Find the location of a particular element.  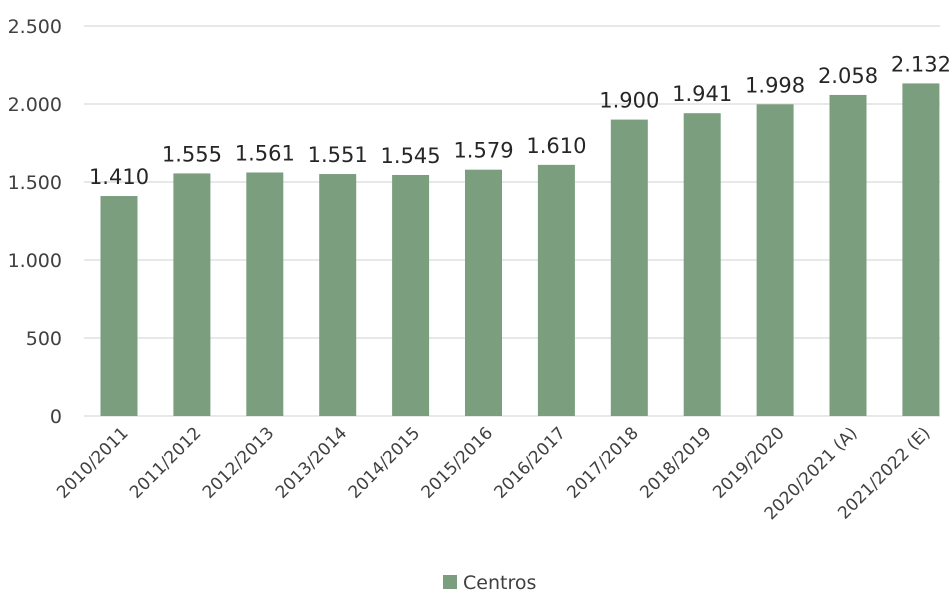

y-tick-label: 1.000 is located at coordinates (35, 261).